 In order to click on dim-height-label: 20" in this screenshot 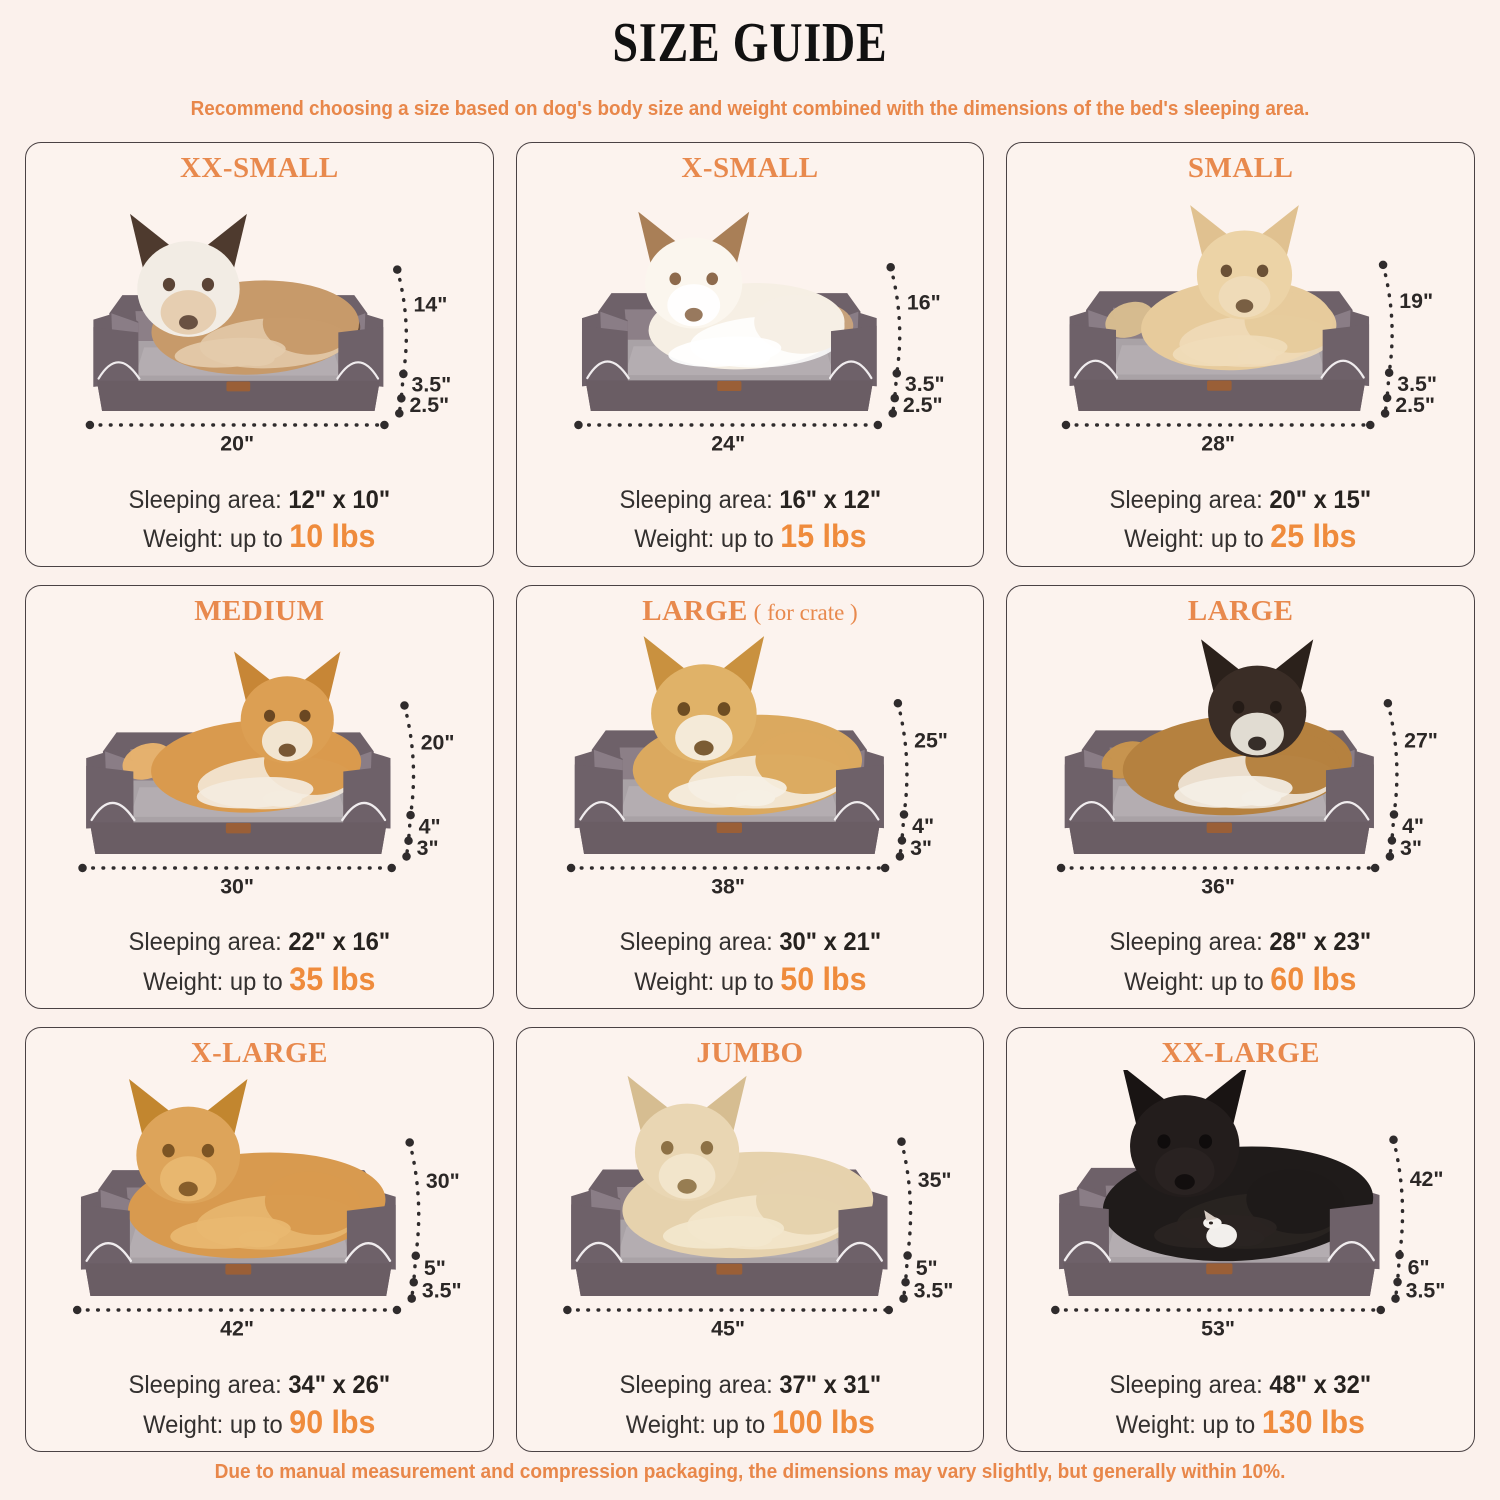, I will do `click(438, 742)`.